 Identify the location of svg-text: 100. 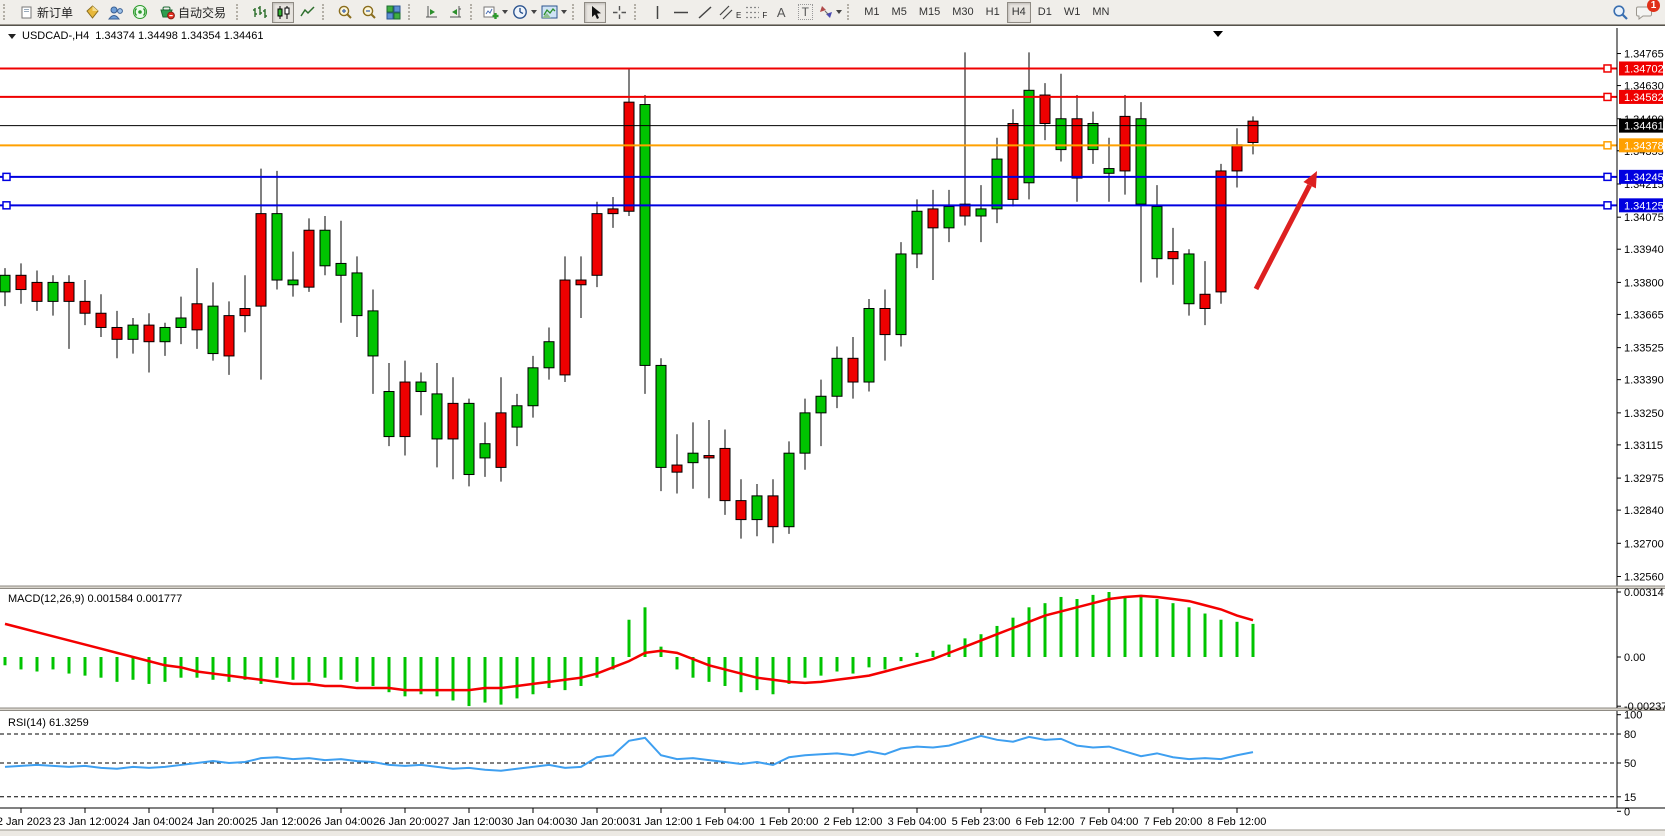
(1633, 716).